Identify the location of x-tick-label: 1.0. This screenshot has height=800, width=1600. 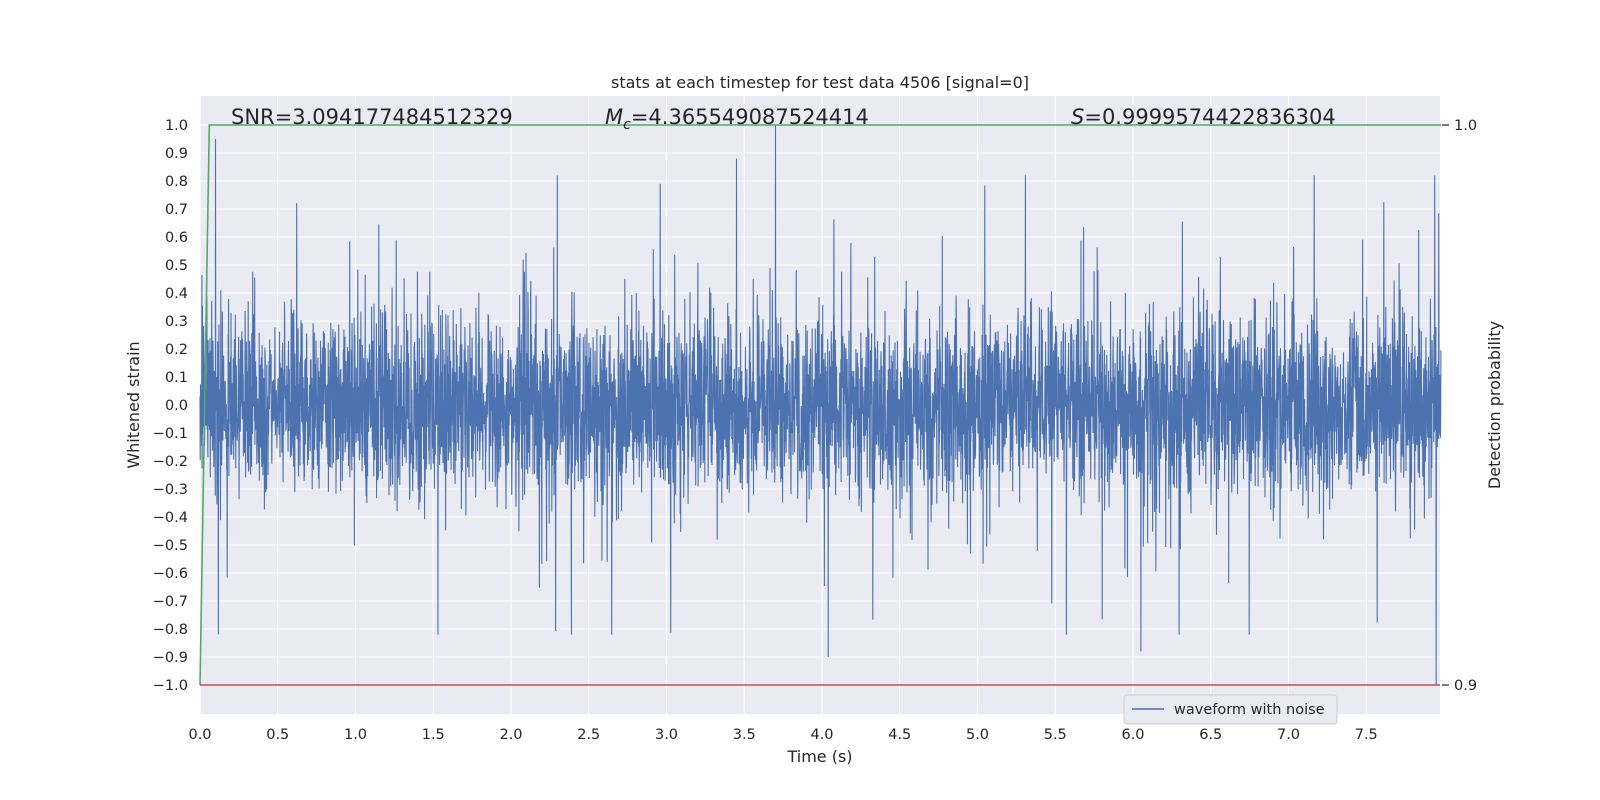
(355, 735).